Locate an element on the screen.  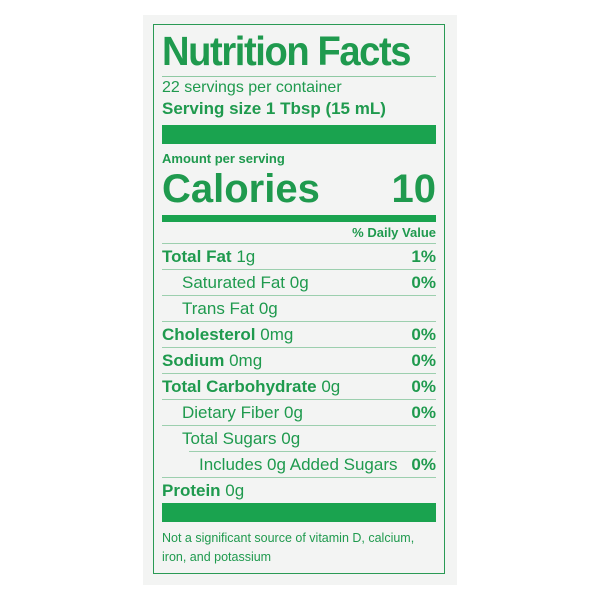
amount-per-serving: Amount per serving is located at coordinates (223, 158).